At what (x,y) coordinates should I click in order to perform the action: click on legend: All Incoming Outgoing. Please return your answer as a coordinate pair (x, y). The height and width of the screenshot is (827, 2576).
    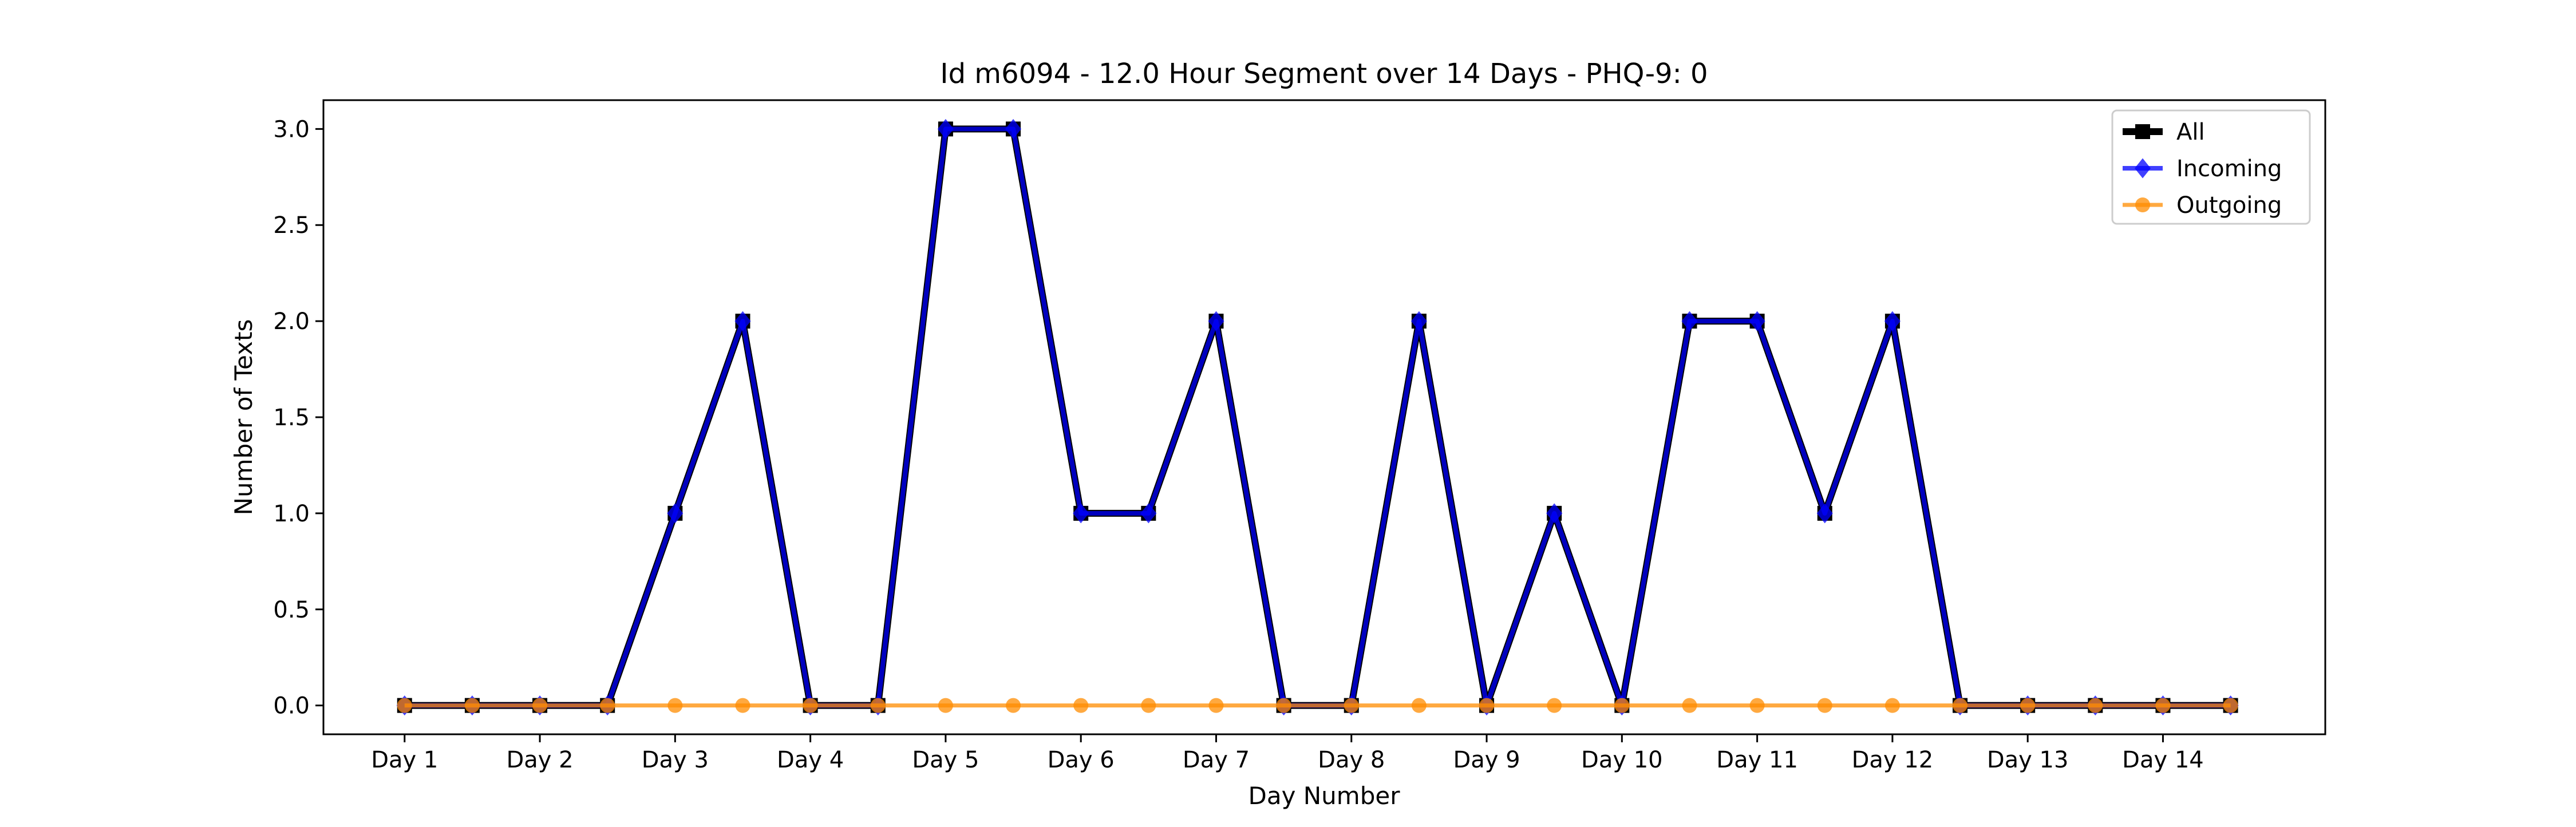
    Looking at the image, I should click on (2211, 167).